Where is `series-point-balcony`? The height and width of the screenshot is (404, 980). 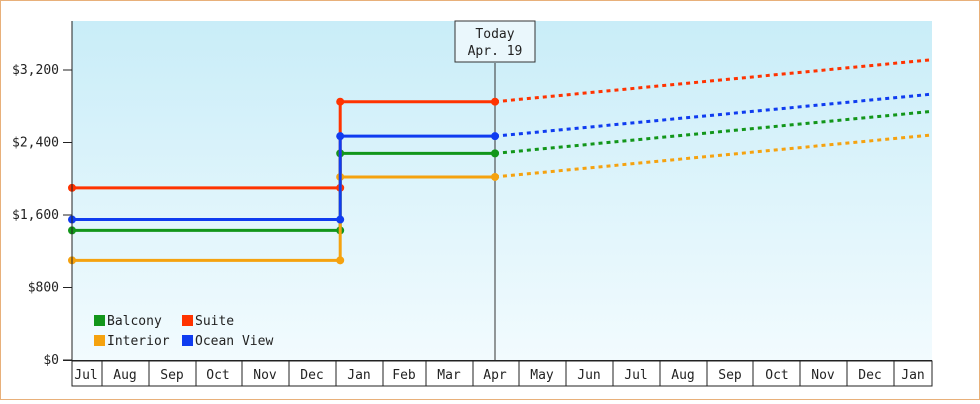
series-point-balcony is located at coordinates (495, 153).